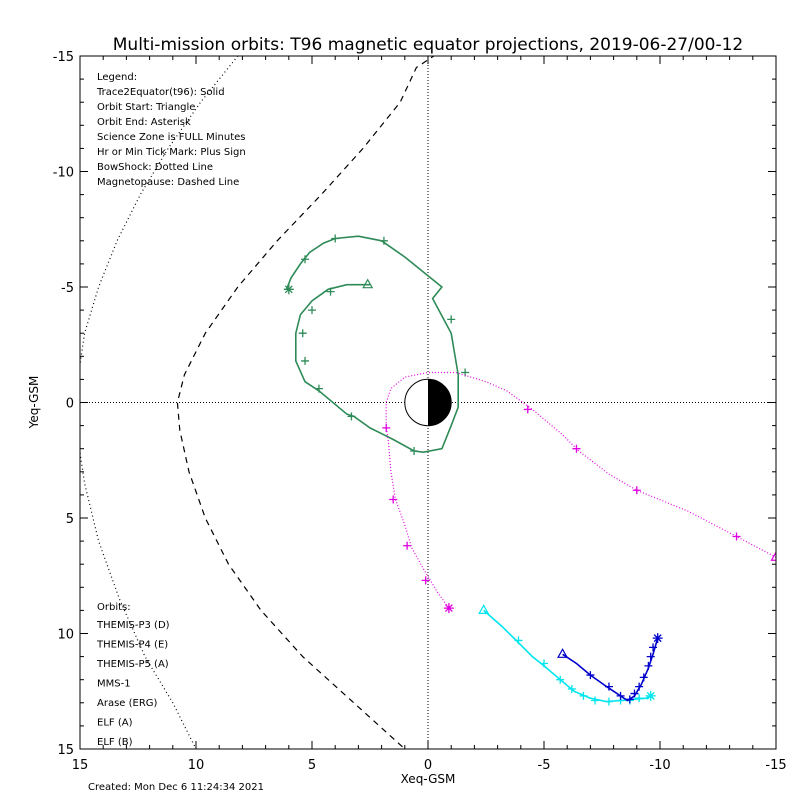 The image size is (800, 800). Describe the element at coordinates (312, 765) in the screenshot. I see `x-tick-label: 5` at that location.